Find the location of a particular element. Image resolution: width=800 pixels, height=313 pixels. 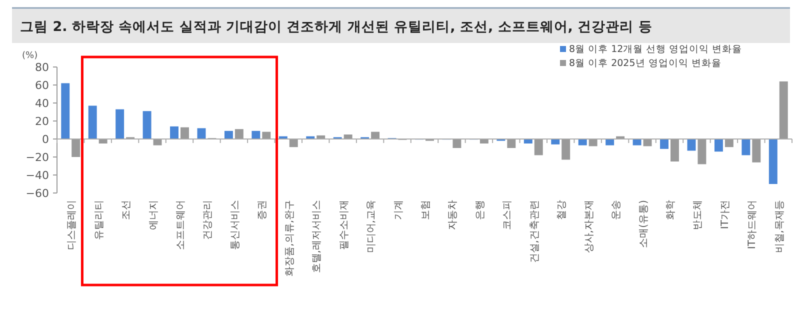

x-tick-label: 화학 is located at coordinates (671, 210).